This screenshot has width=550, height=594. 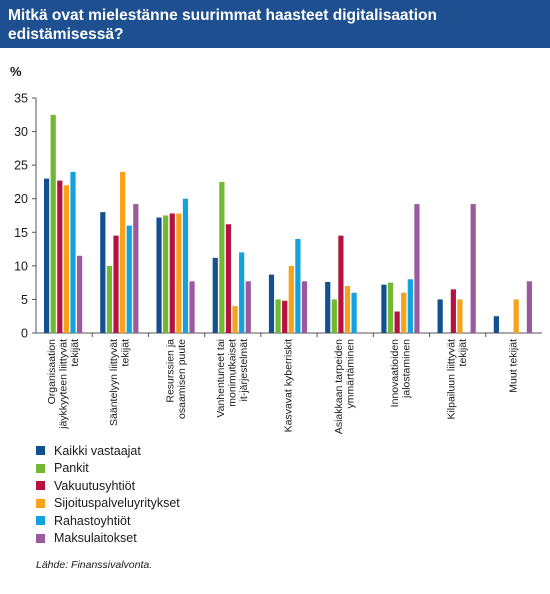 I want to click on y-tick-label: 5, so click(x=24, y=300).